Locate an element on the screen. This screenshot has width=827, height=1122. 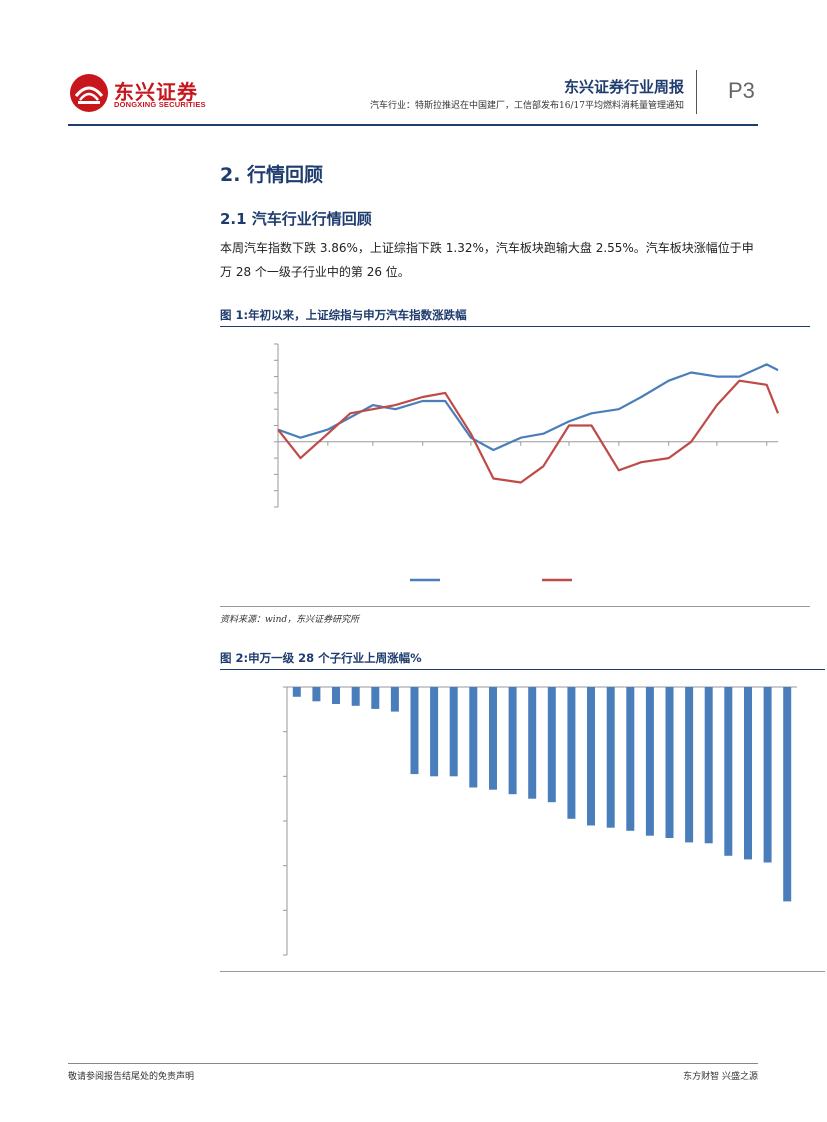
logo-text-cn: 东兴证券 is located at coordinates (156, 92).